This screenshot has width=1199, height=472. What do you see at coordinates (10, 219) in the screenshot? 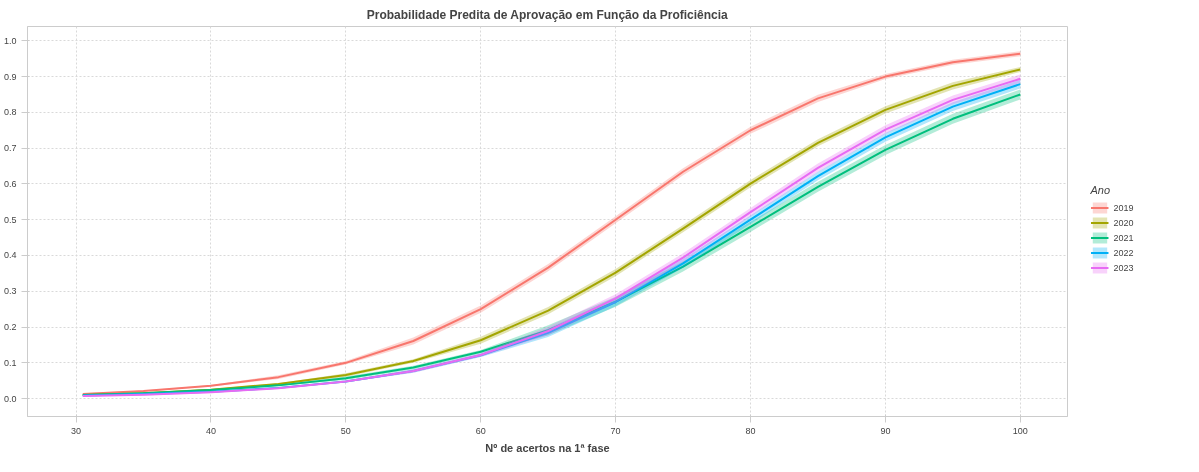
I see `y-tick-label: 0.5` at bounding box center [10, 219].